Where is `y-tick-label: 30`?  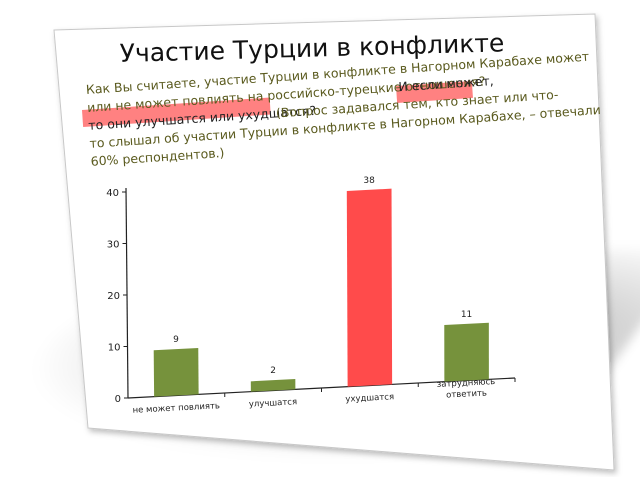 y-tick-label: 30 is located at coordinates (113, 245).